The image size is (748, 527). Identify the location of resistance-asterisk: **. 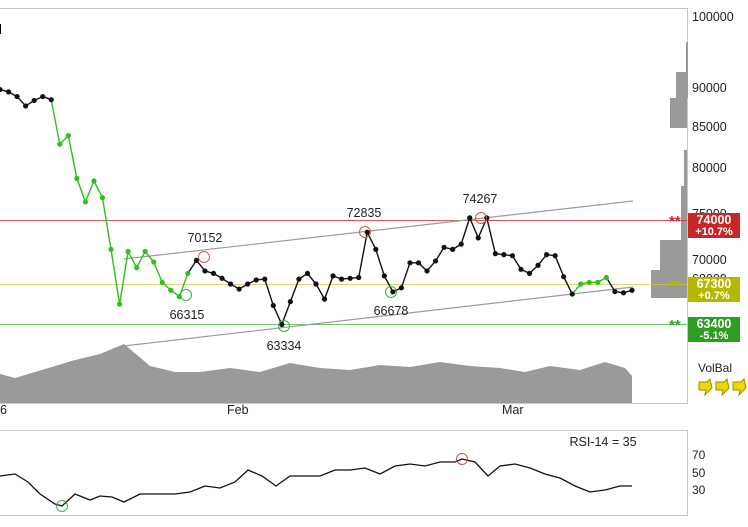
(675, 221).